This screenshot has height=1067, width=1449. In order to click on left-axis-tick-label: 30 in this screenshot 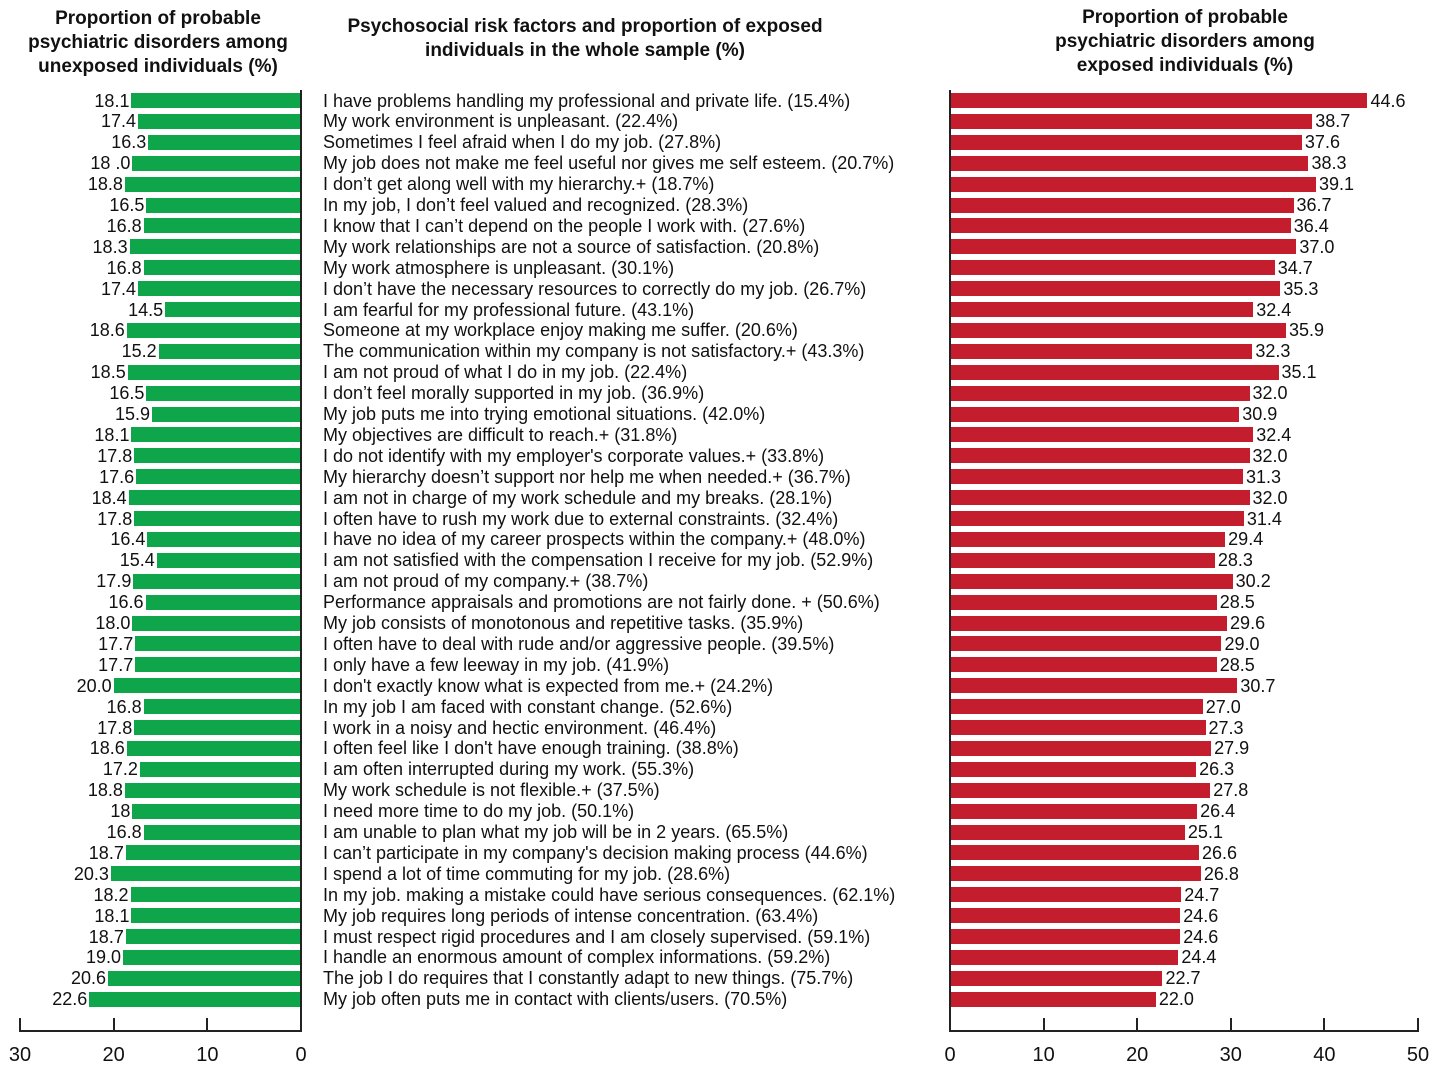, I will do `click(20, 1055)`.